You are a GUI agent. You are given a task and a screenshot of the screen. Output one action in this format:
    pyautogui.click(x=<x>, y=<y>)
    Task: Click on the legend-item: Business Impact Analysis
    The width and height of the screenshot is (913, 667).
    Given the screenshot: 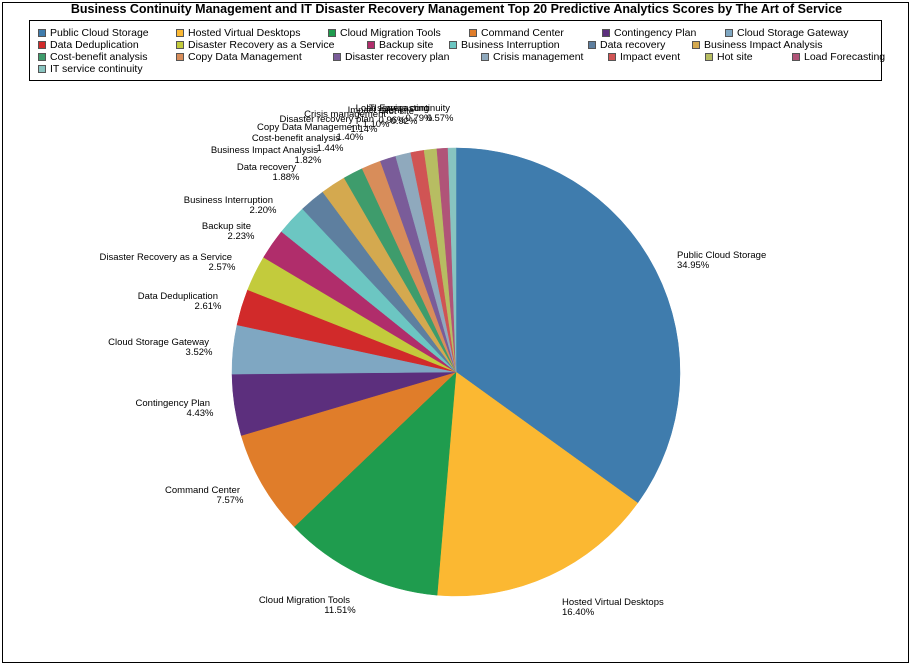 What is the action you would take?
    pyautogui.click(x=757, y=45)
    